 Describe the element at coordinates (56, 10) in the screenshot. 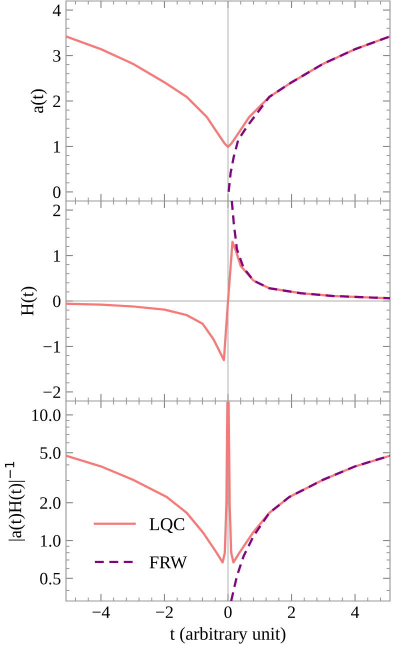

I see `y-tick-label: 4` at that location.